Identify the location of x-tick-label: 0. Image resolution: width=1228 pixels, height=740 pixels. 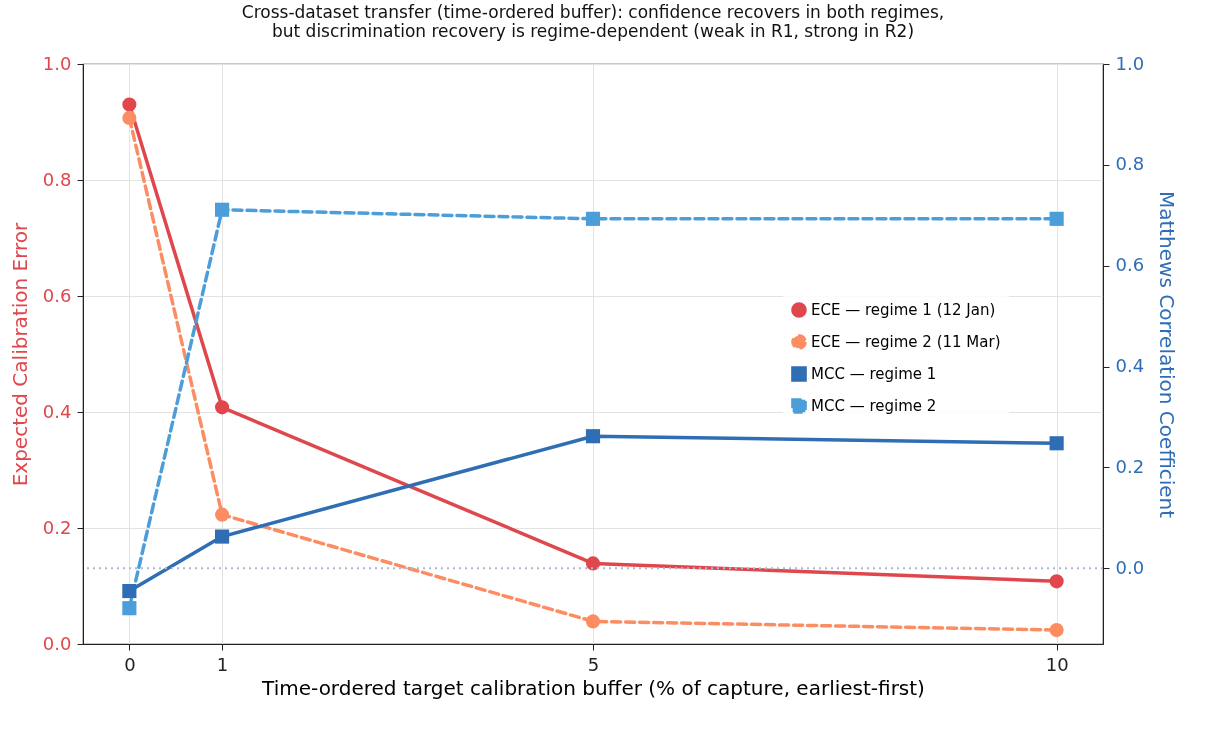
(130, 664).